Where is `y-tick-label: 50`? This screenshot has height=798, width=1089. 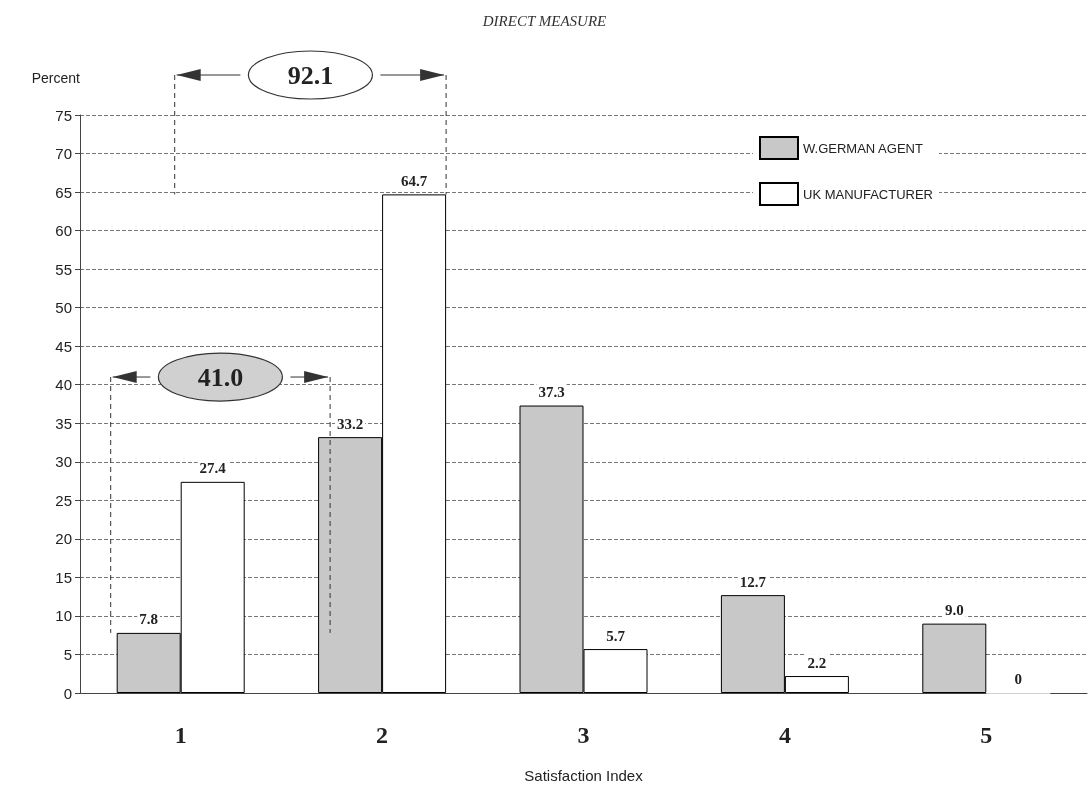
y-tick-label: 50 is located at coordinates (63, 308).